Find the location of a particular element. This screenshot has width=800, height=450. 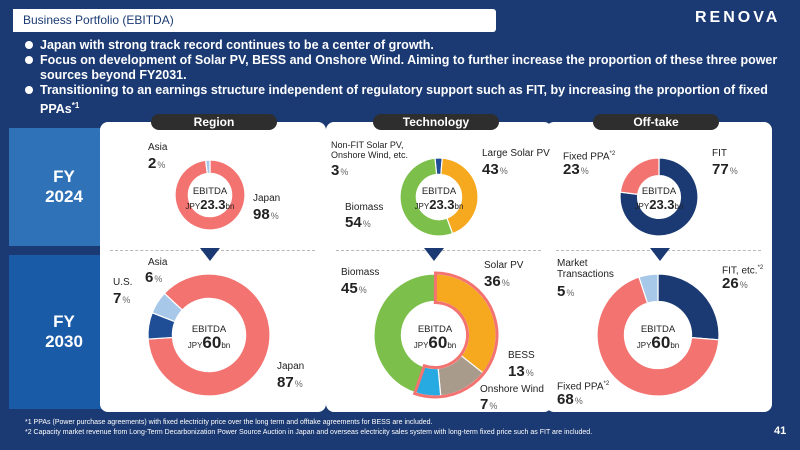

pct-o30-fit: 26% is located at coordinates (735, 283).